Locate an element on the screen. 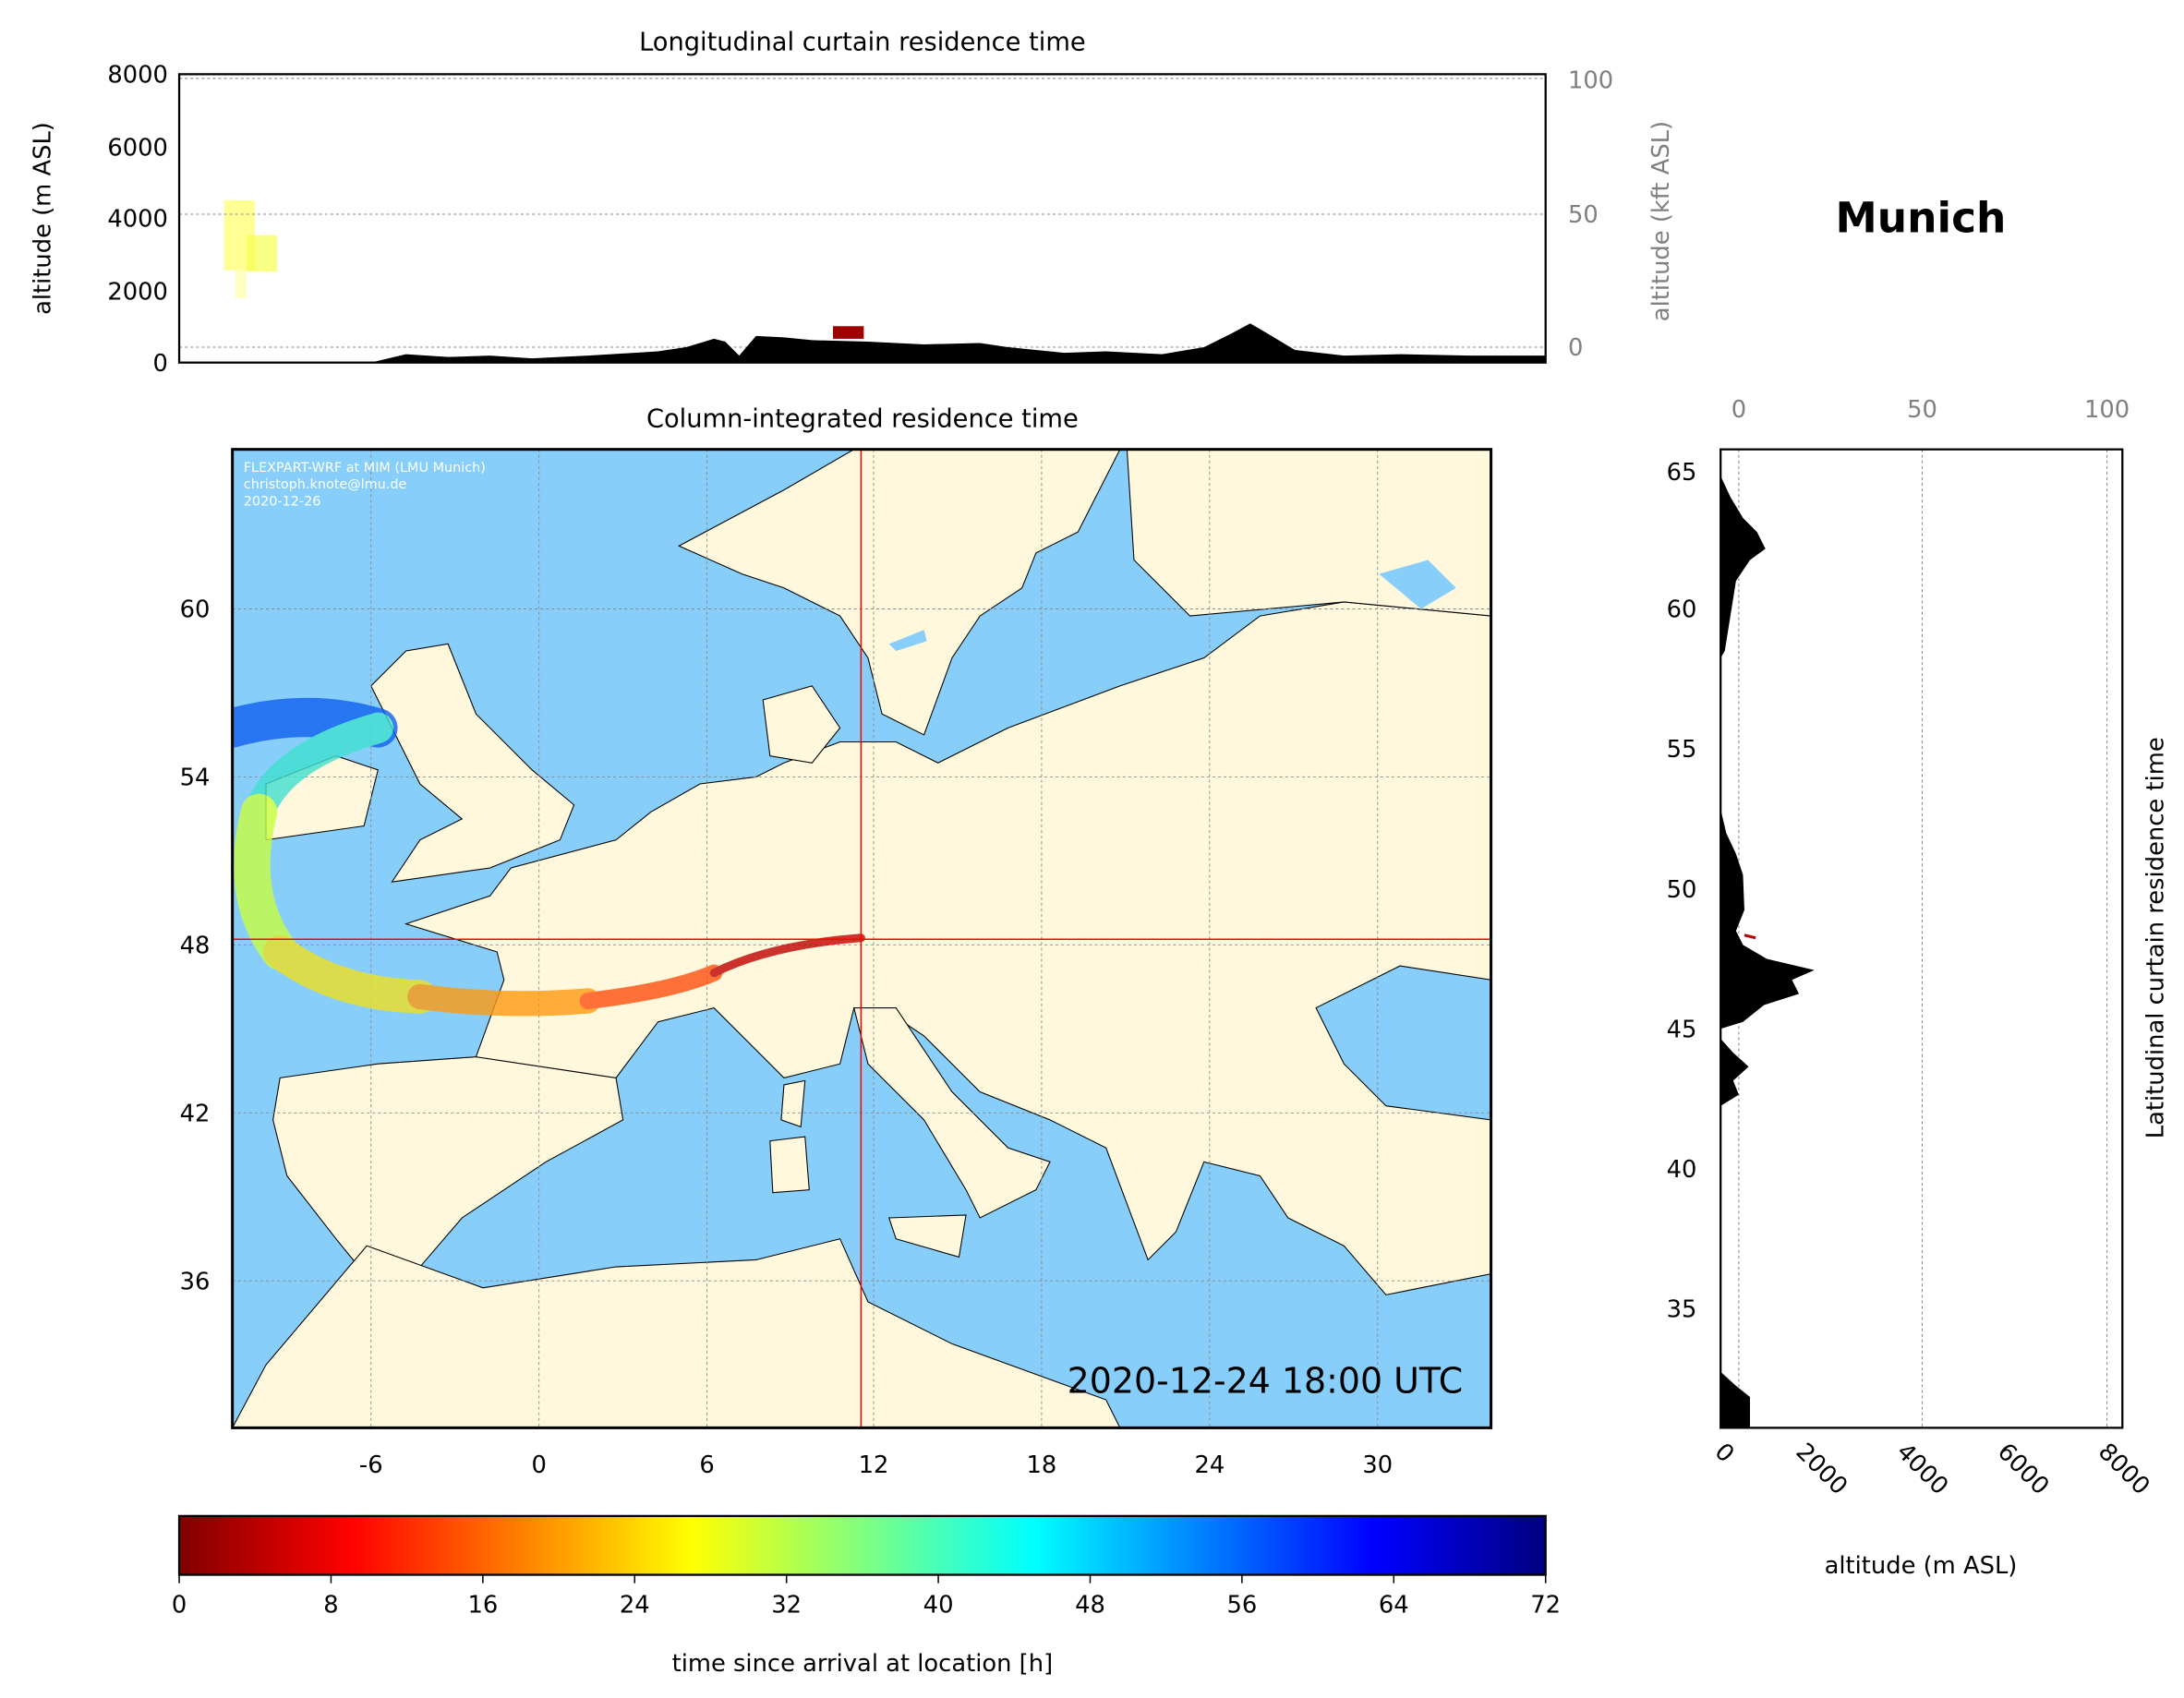 Image resolution: width=2184 pixels, height=1698 pixels. right-x-axis: 0 2000 4000 6000 8000 altitude (m ASL) is located at coordinates (1932, 1509).